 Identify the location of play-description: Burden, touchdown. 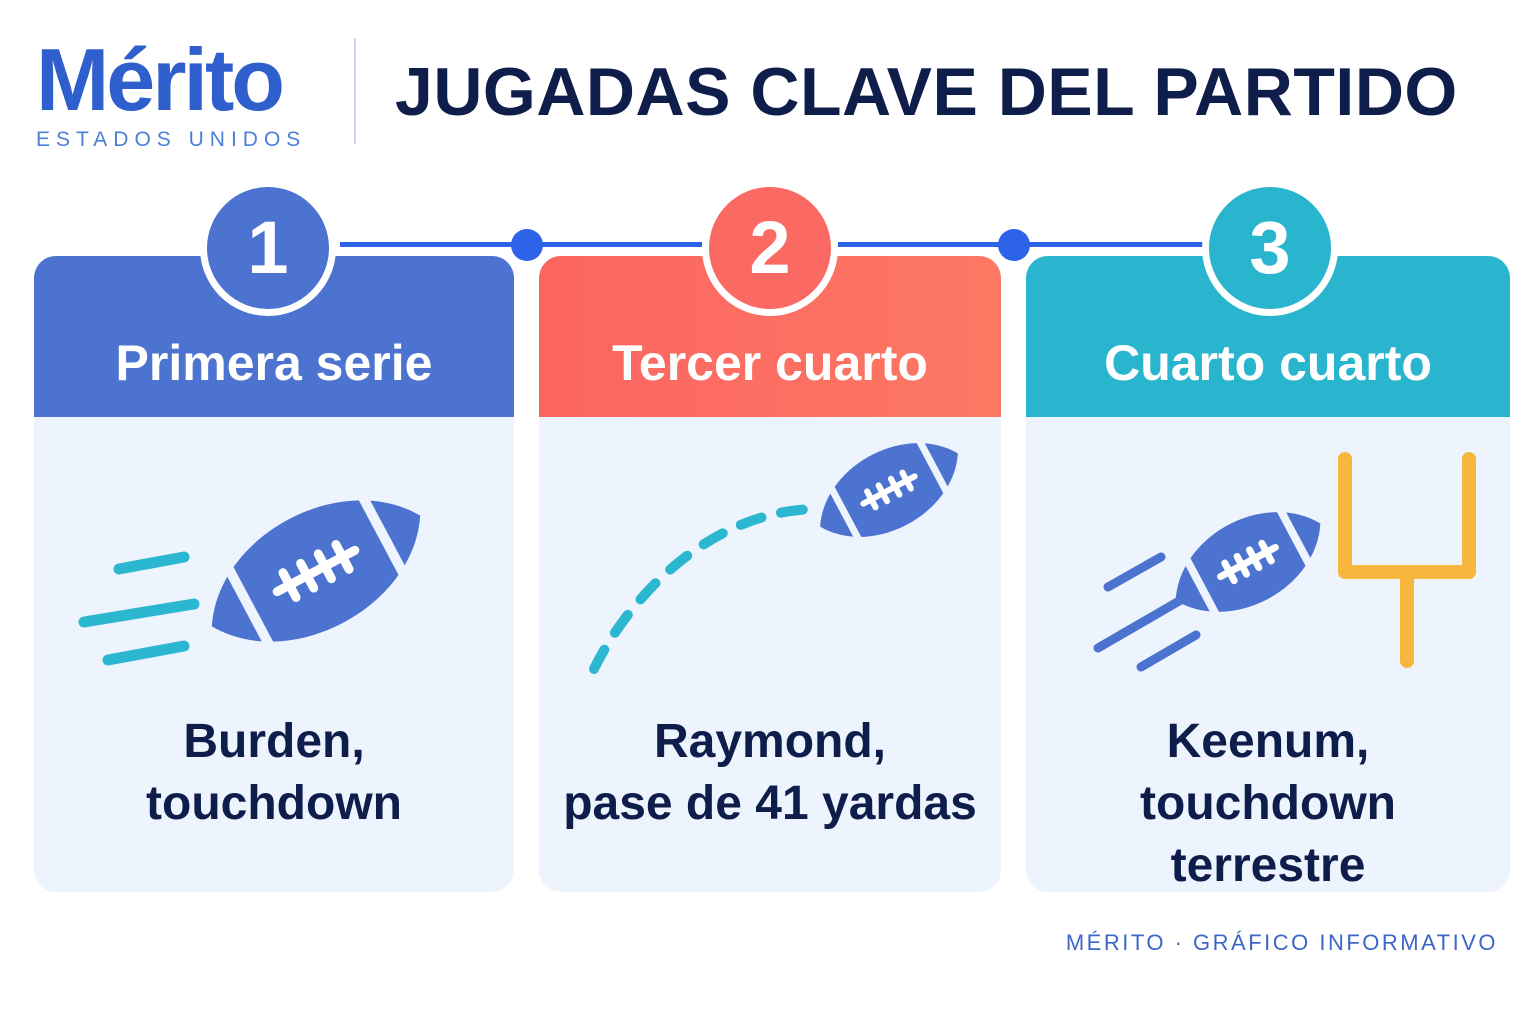
(274, 773).